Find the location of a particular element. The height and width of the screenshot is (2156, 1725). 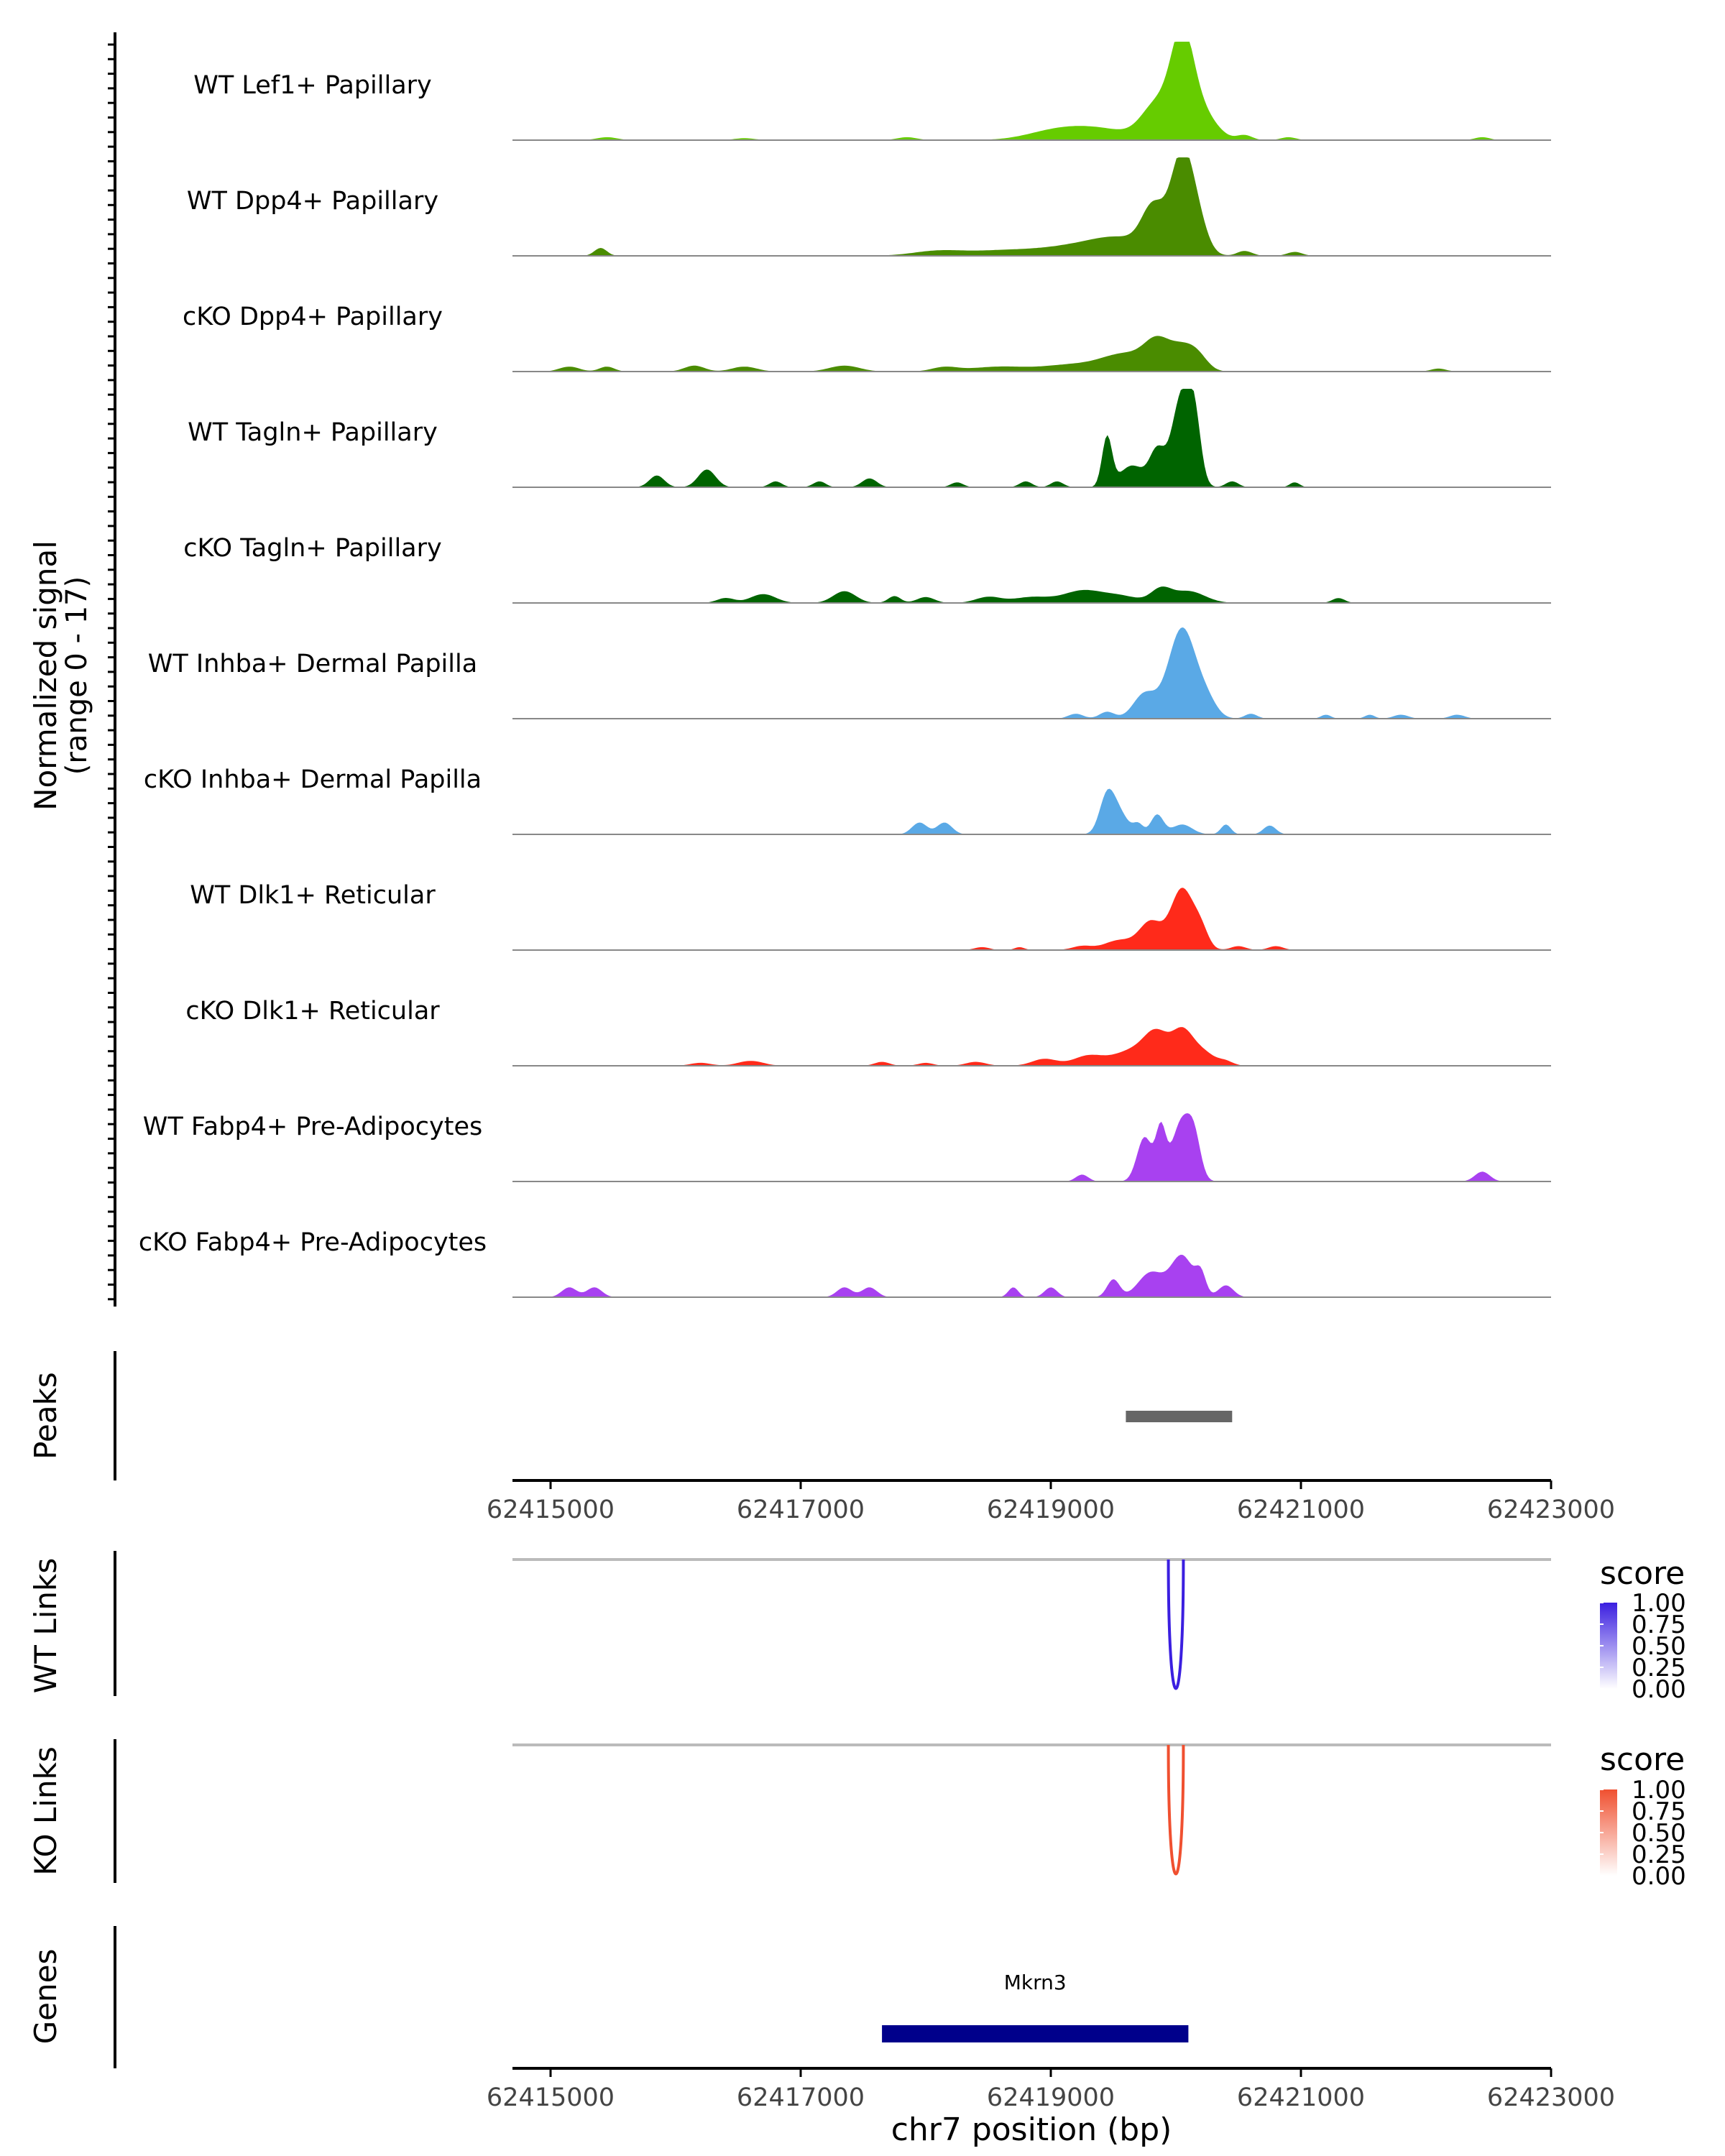

track-label: WT Dlk1+ Reticular is located at coordinates (313, 895).